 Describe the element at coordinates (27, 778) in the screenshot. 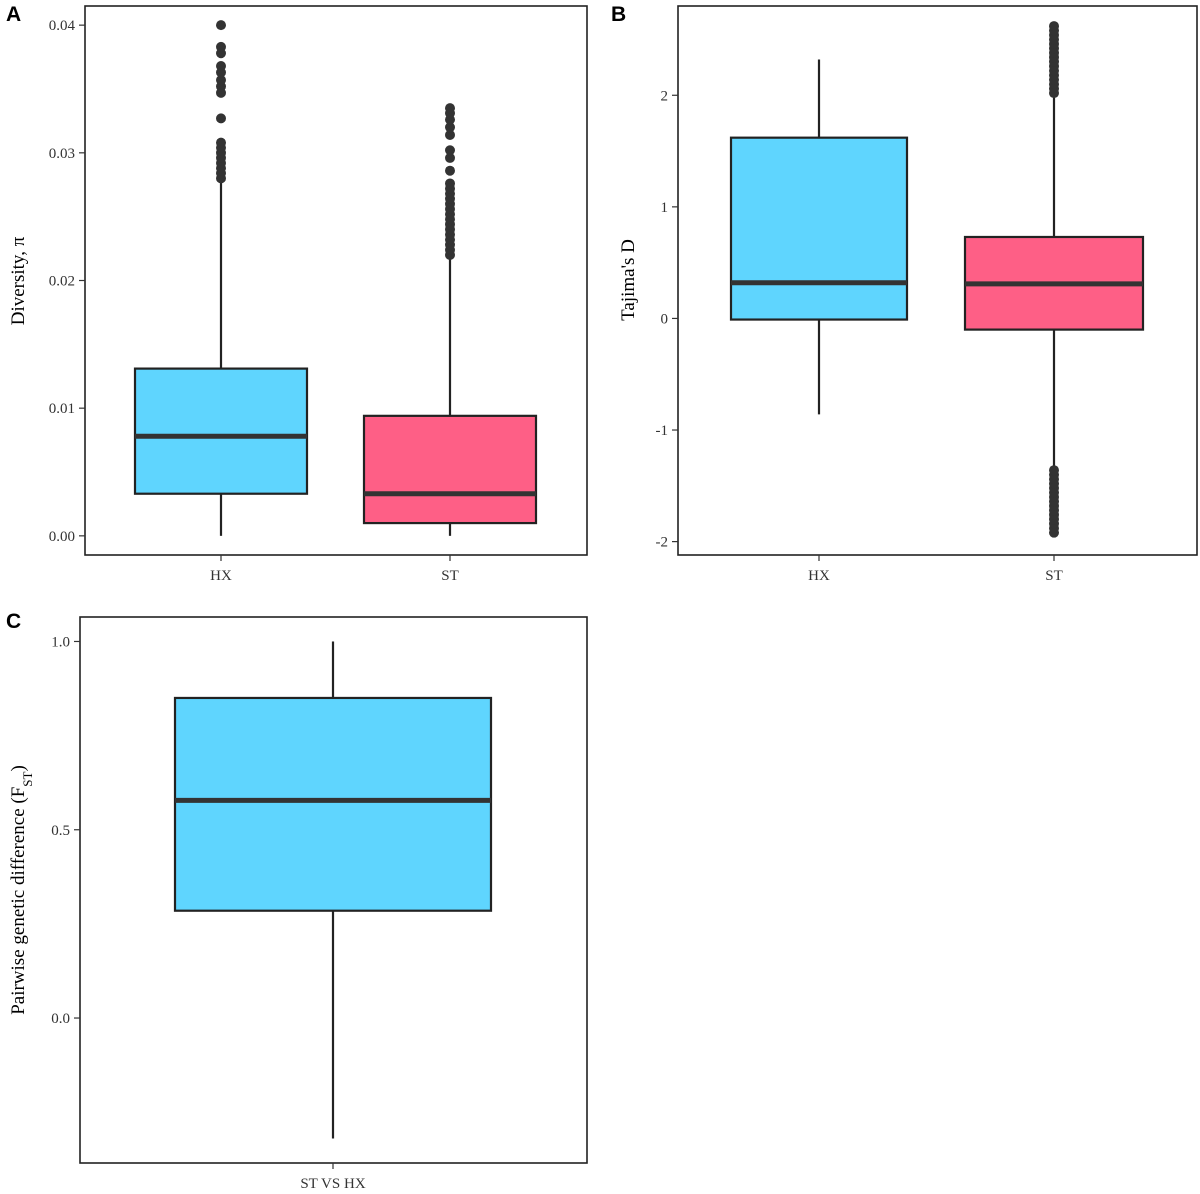

I see `panel-c-y-axis-label-sub: ST` at that location.